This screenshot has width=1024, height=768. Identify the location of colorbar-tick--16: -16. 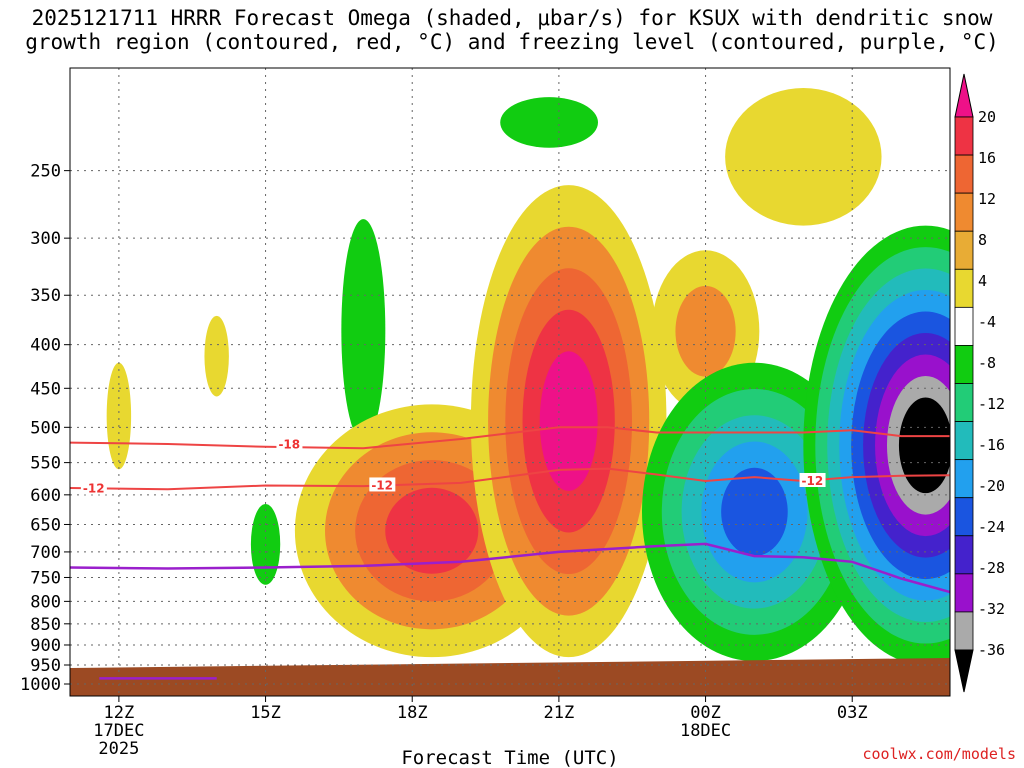
(991, 445).